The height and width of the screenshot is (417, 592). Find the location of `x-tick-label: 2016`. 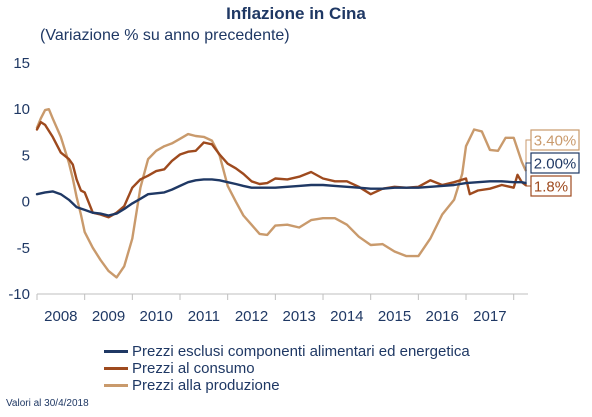

x-tick-label: 2016 is located at coordinates (442, 316).